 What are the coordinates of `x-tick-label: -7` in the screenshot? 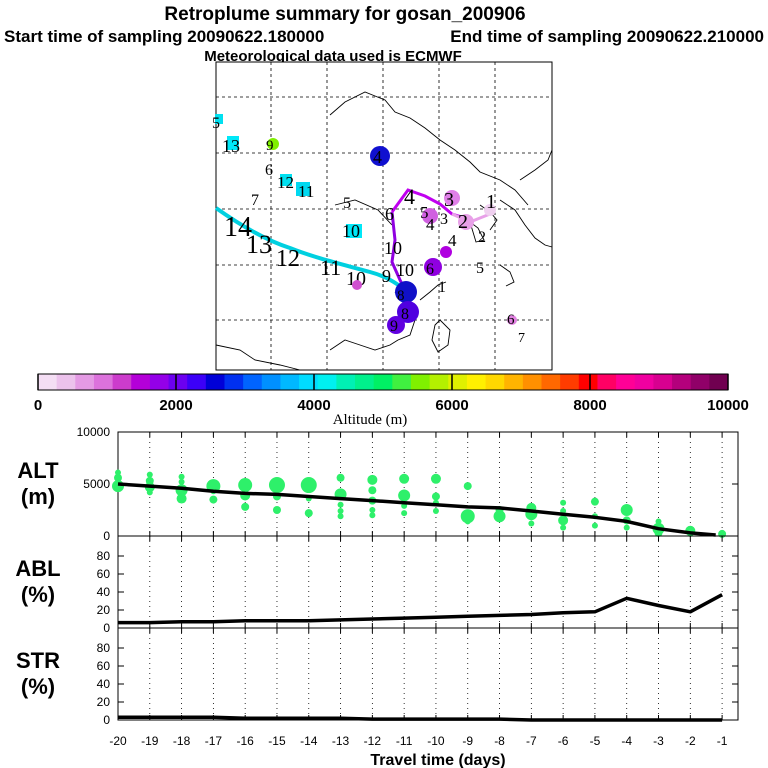 It's located at (531, 741).